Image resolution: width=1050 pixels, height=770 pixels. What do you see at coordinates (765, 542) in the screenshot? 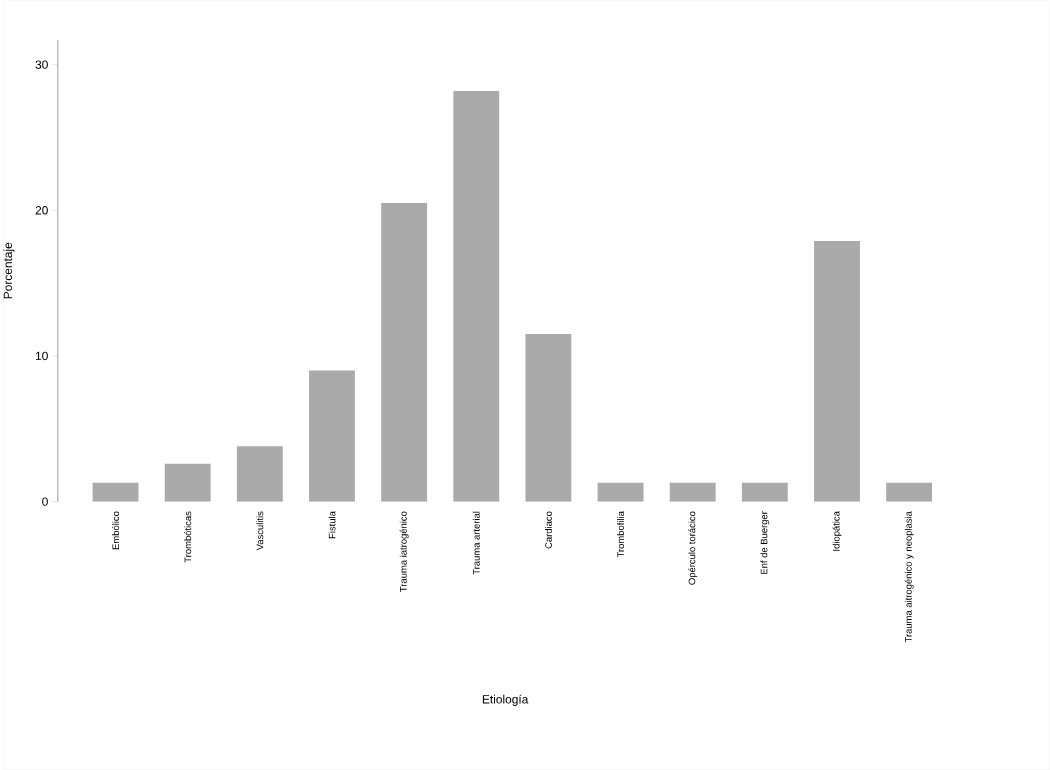
I see `x-tick-label: Enf de Buerger` at bounding box center [765, 542].